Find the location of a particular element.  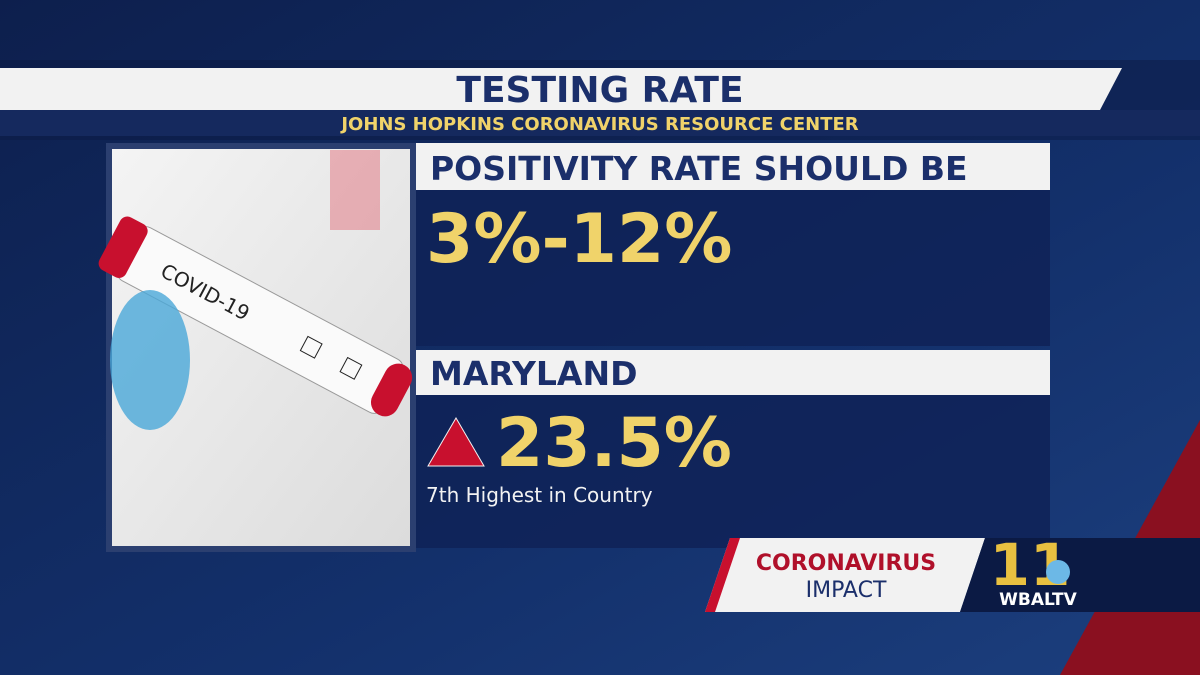

panel-note: 7th Highest in Country is located at coordinates (539, 495).